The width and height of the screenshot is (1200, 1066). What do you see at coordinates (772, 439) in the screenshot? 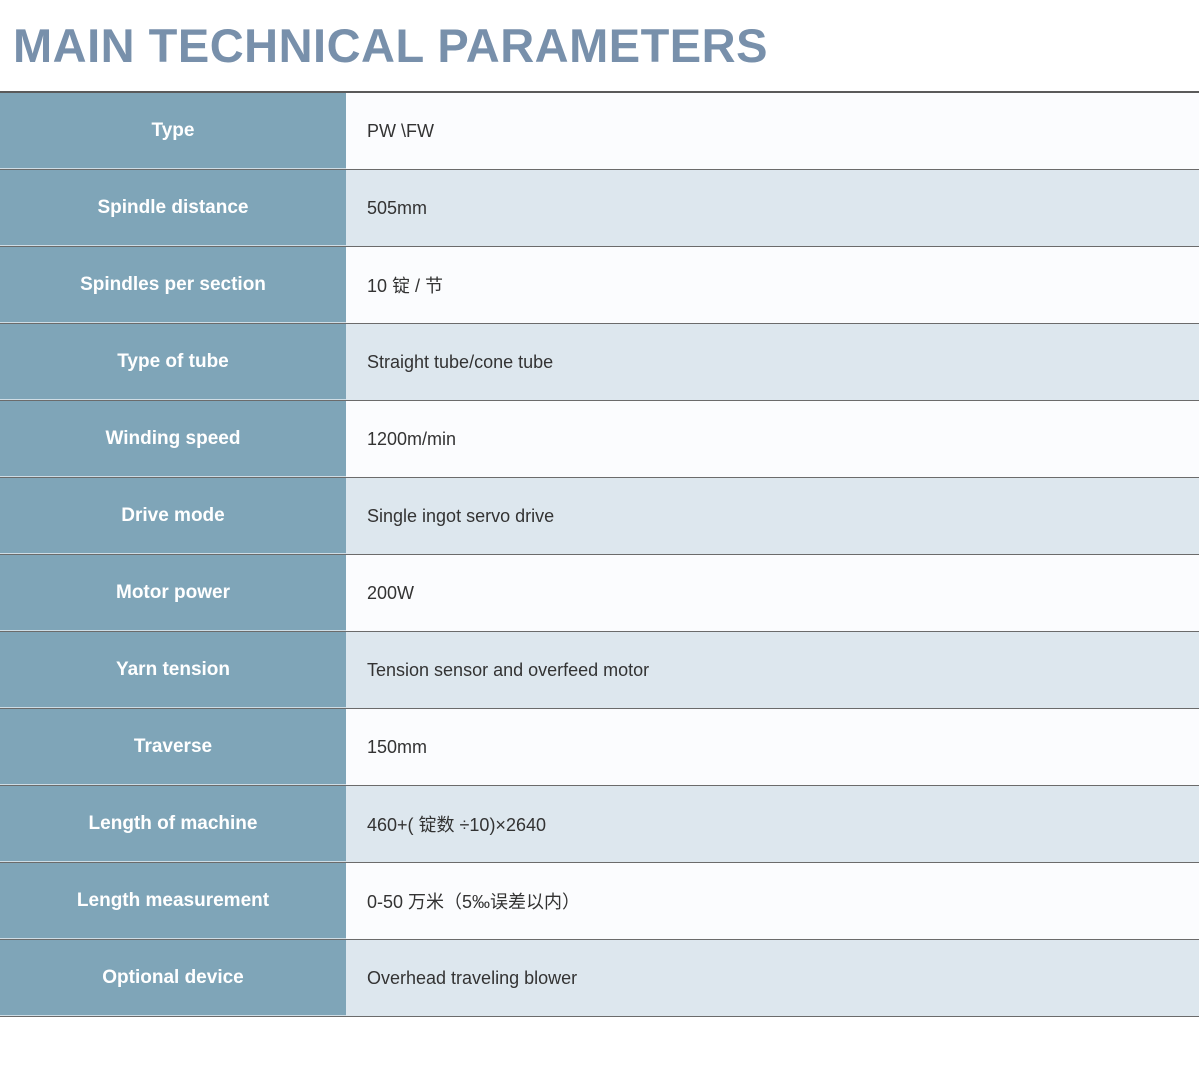
I see `parameter-value: 1200m/min` at bounding box center [772, 439].